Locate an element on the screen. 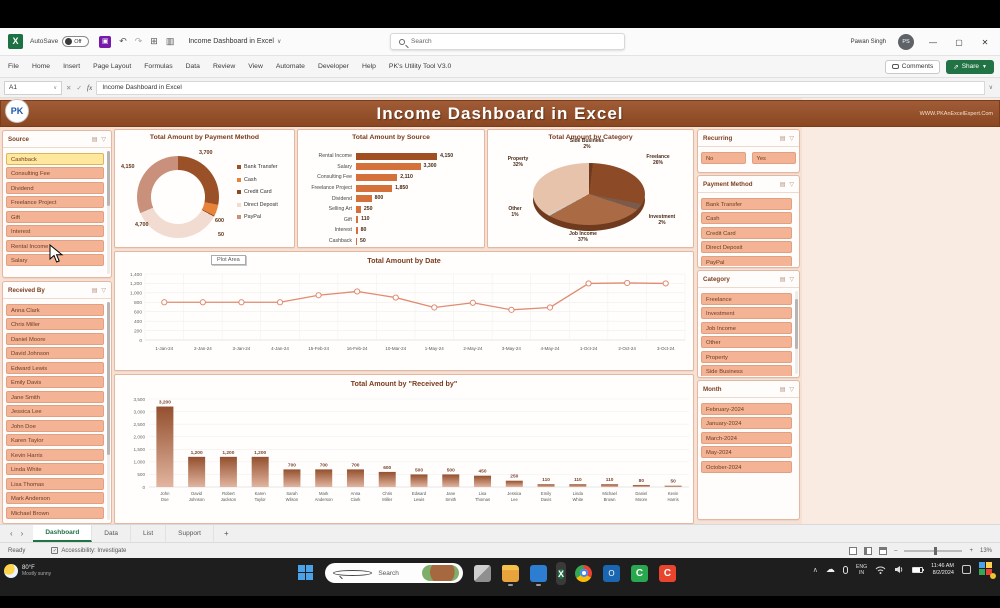 The image size is (1000, 608). slicer-item-no: No is located at coordinates (723, 157).